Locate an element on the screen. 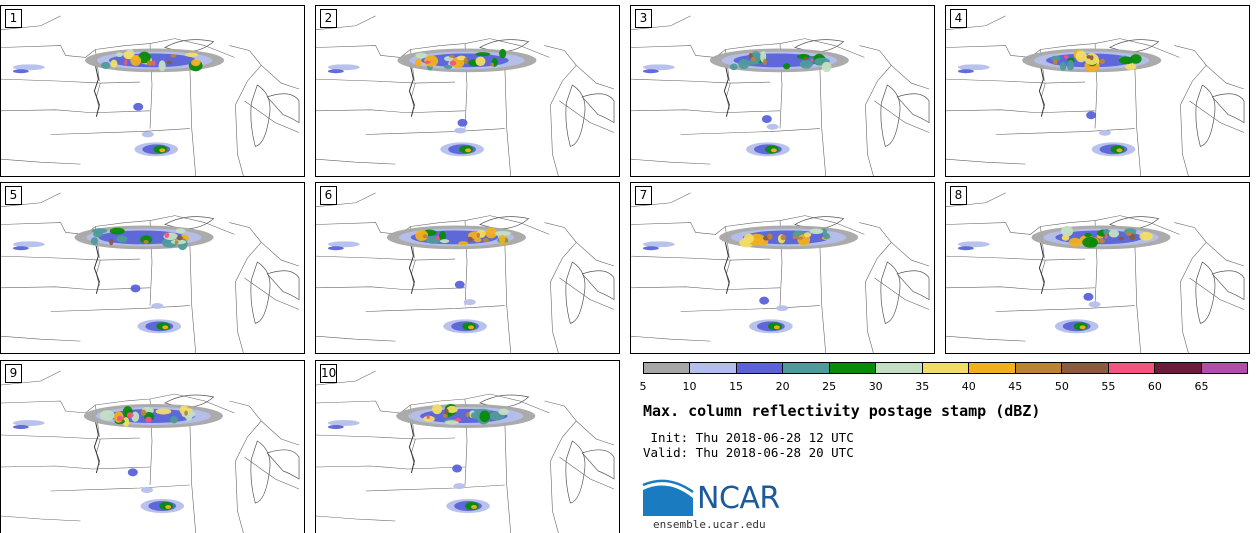  colorbar-tick-label: 55 is located at coordinates (1108, 386).